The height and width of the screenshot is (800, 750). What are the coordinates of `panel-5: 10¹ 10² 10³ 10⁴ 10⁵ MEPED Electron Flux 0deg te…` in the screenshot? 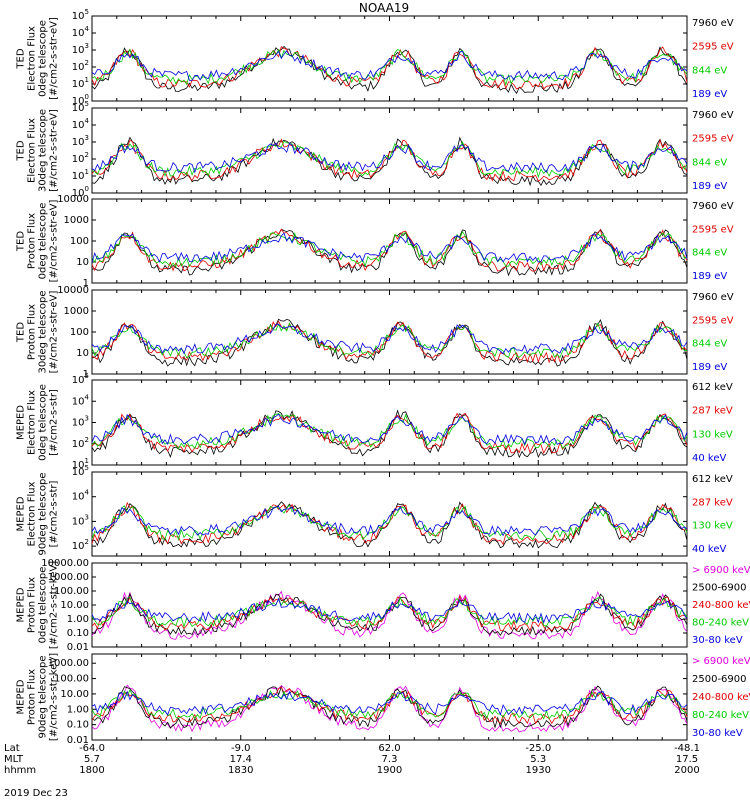 It's located at (374, 421).